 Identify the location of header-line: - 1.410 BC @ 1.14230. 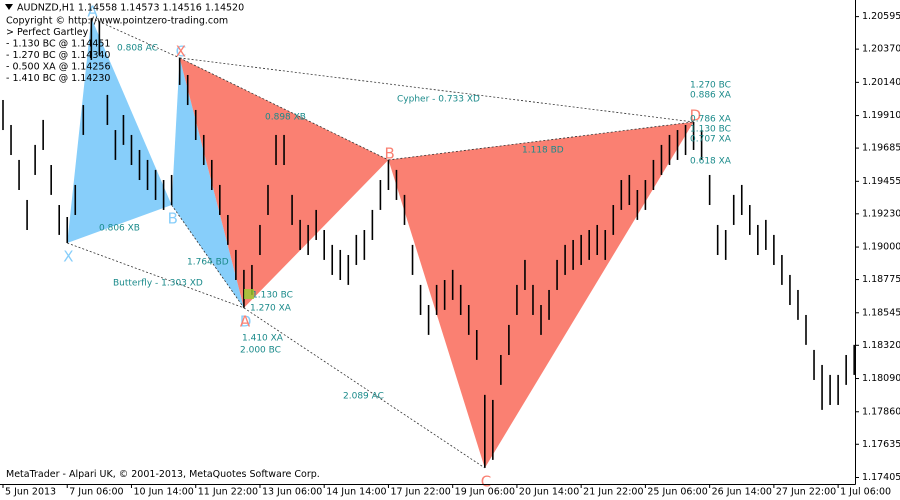
(58, 78).